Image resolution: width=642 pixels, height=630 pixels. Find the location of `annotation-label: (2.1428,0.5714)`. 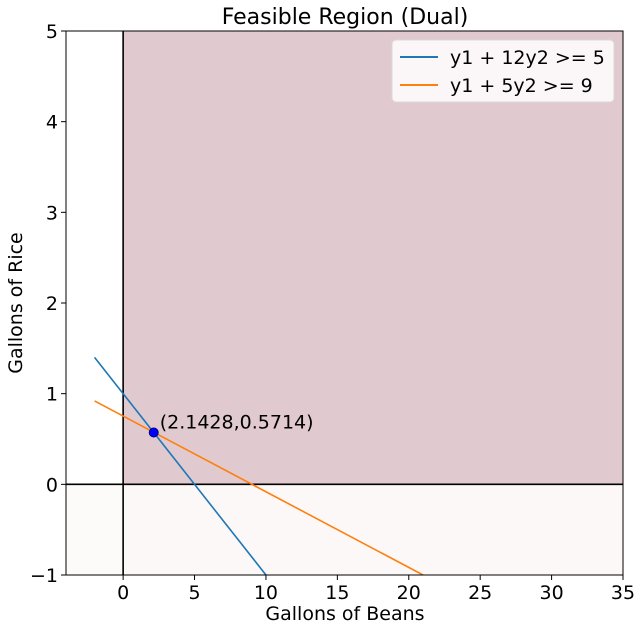

annotation-label: (2.1428,0.5714) is located at coordinates (237, 423).